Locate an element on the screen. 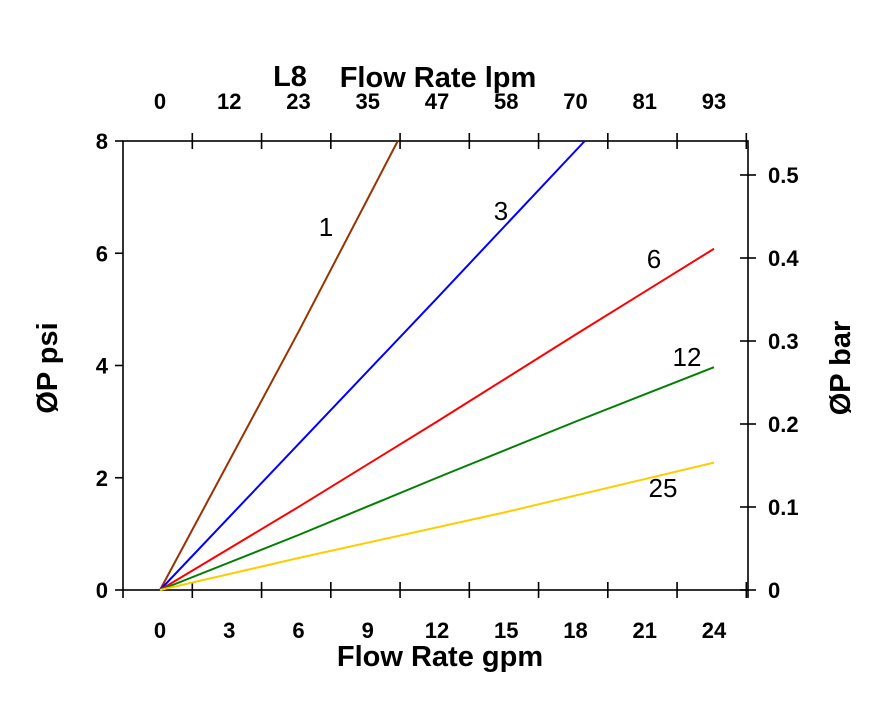 The image size is (884, 712). y2-tick-label: 0.5 is located at coordinates (783, 175).